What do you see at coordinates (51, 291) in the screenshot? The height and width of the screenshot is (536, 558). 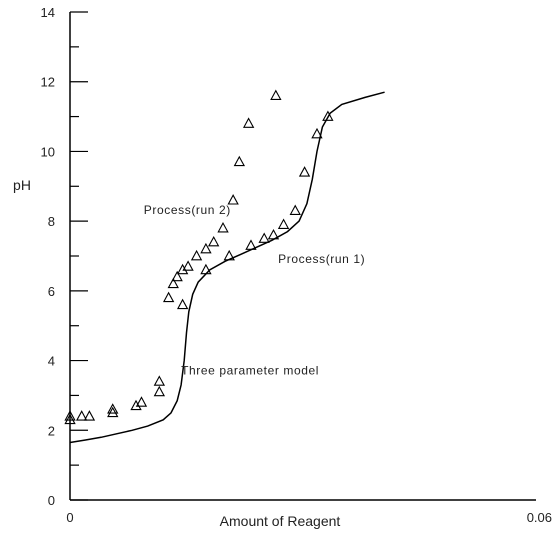 I see `y-tick-label: 6` at bounding box center [51, 291].